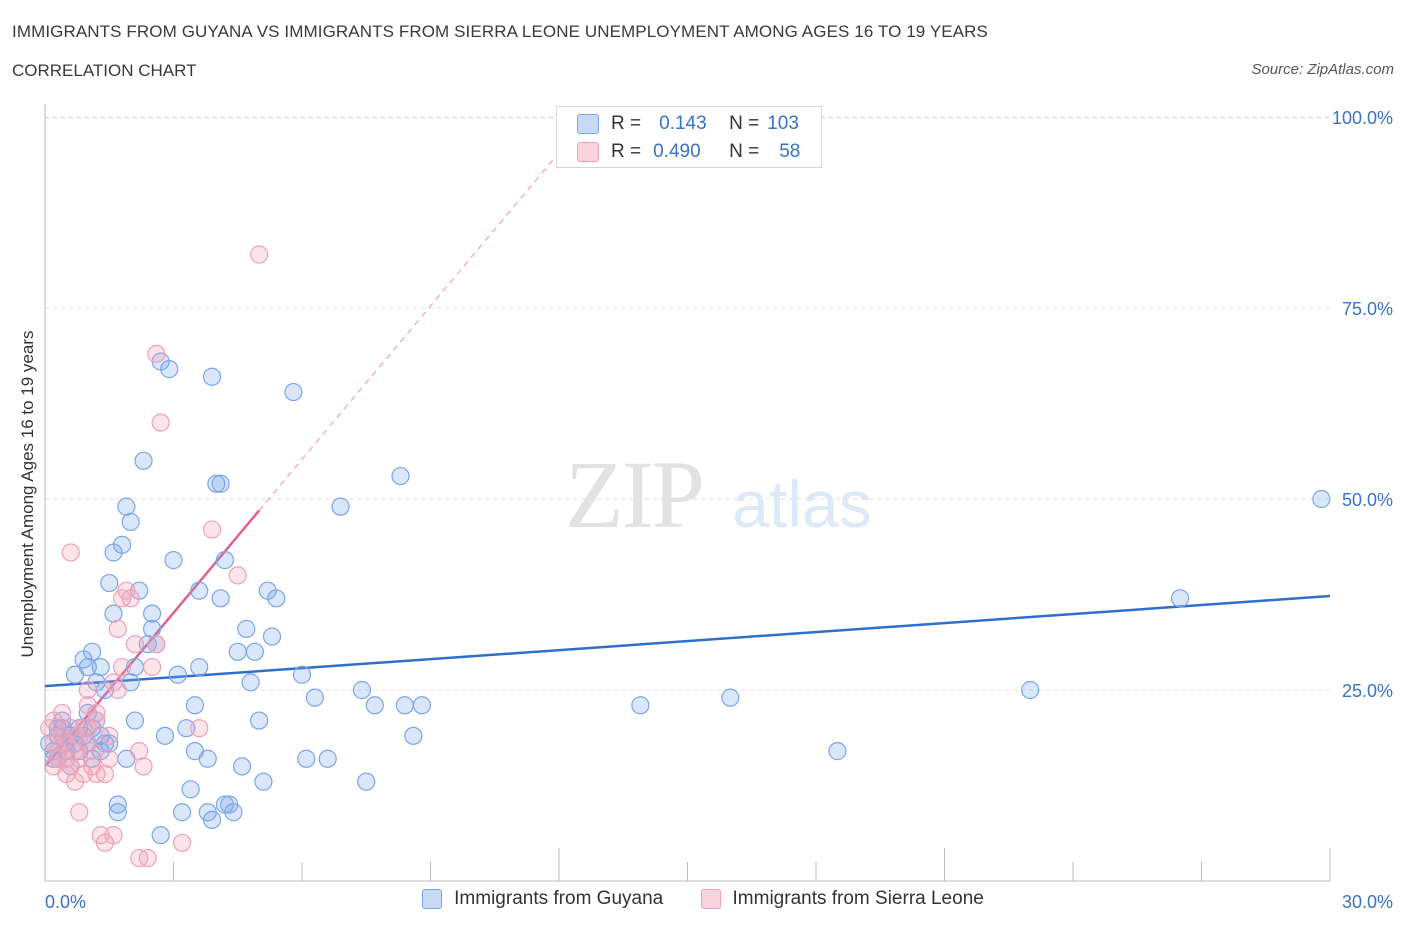 The image size is (1406, 930). I want to click on n-value: 58, so click(790, 151).